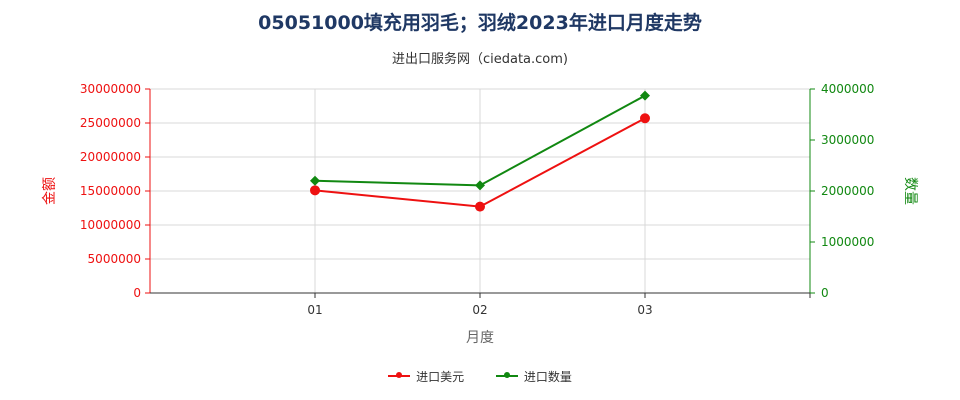  Describe the element at coordinates (847, 89) in the screenshot. I see `right-axis-tick-label: 4000000` at that location.